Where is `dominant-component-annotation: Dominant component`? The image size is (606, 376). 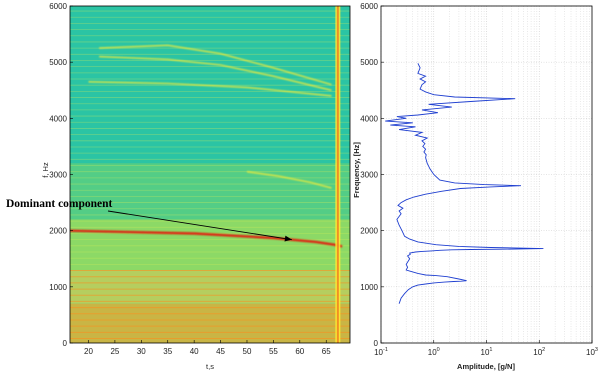 dominant-component-annotation: Dominant component is located at coordinates (149, 220).